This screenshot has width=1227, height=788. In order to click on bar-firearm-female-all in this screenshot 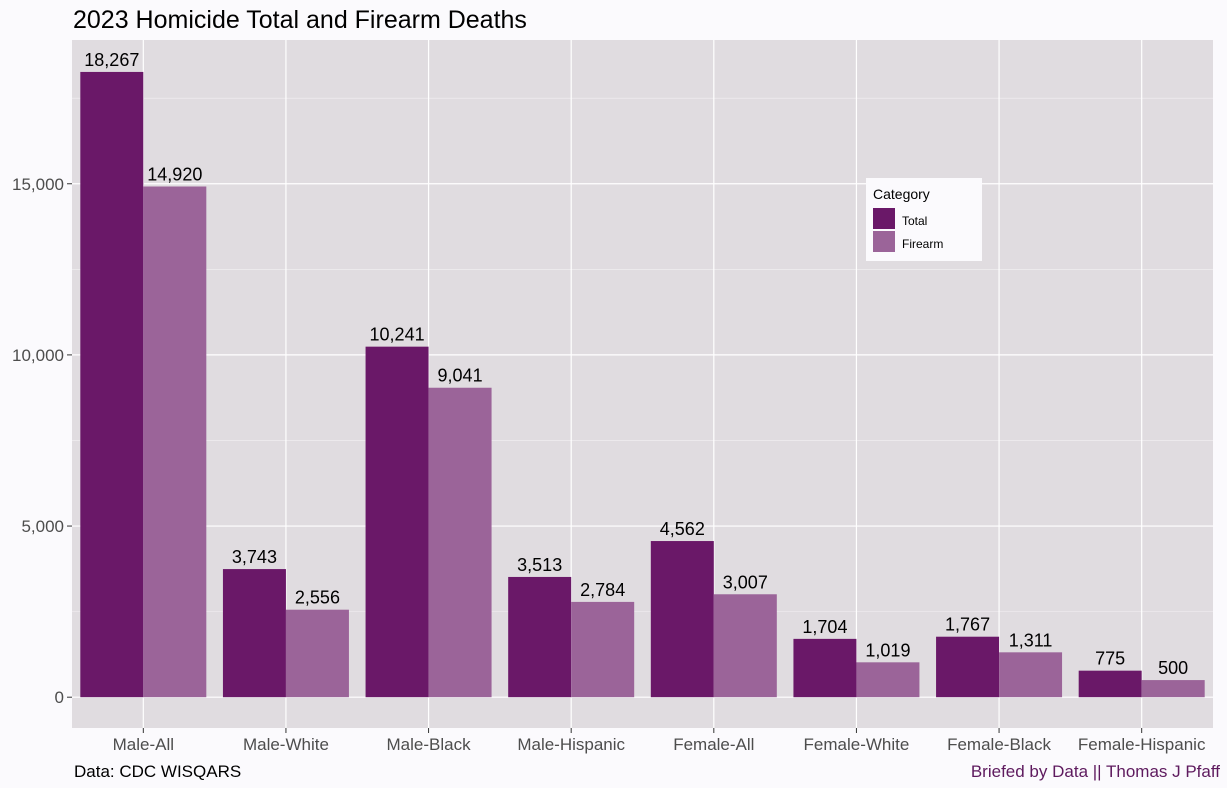, I will do `click(745, 646)`.